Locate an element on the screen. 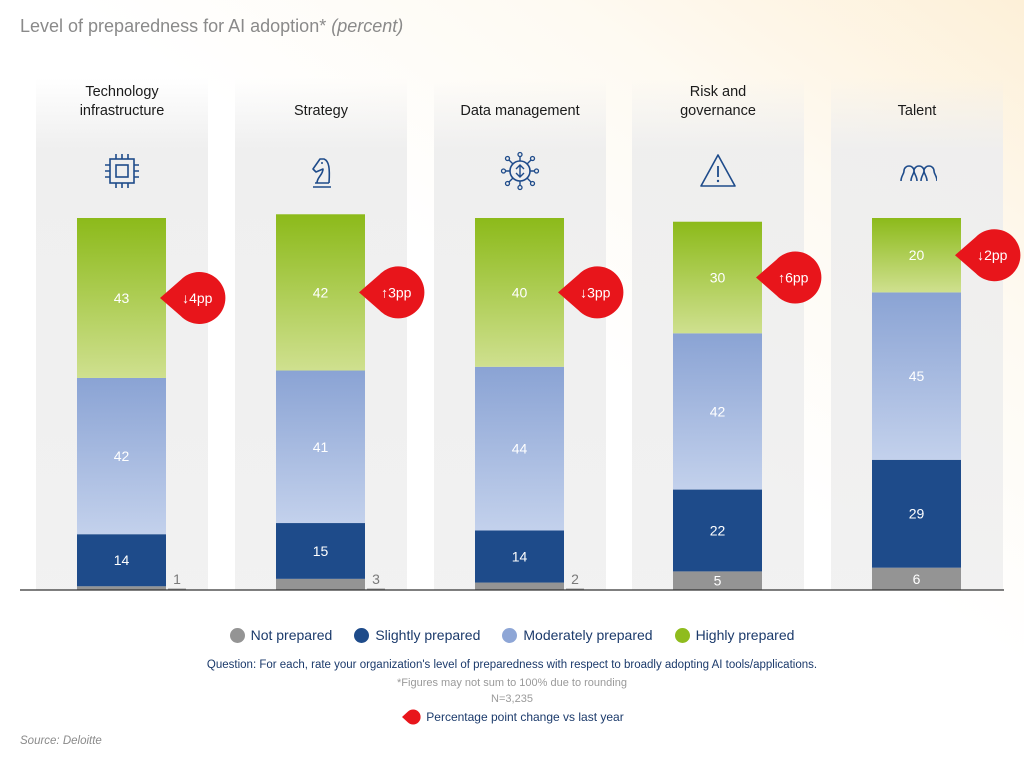 Image resolution: width=1024 pixels, height=766 pixels. chess-knight-icon is located at coordinates (321, 173).